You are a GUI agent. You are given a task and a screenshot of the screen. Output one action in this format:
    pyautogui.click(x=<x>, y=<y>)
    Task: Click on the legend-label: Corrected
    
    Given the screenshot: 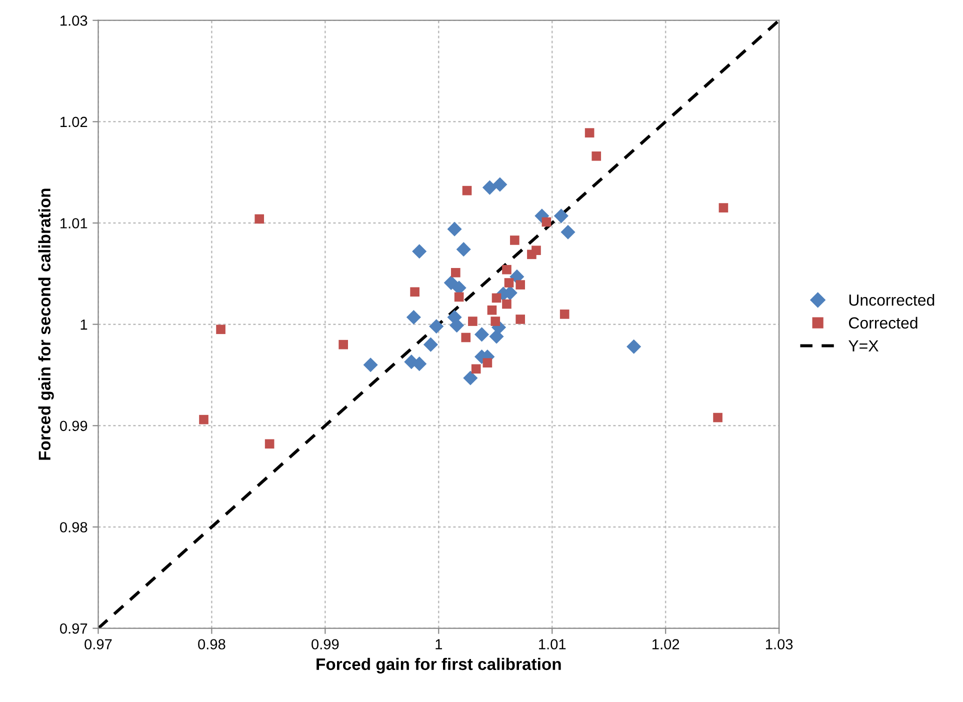 What is the action you would take?
    pyautogui.click(x=883, y=322)
    